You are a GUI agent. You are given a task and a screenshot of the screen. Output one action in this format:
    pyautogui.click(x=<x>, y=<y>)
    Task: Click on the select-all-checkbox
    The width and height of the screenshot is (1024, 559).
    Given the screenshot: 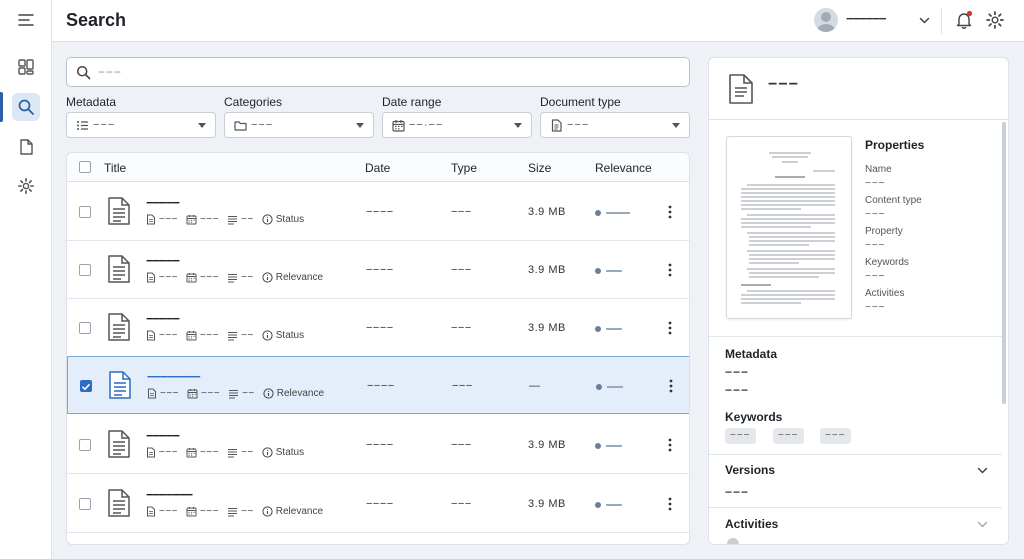 What is the action you would take?
    pyautogui.click(x=85, y=167)
    